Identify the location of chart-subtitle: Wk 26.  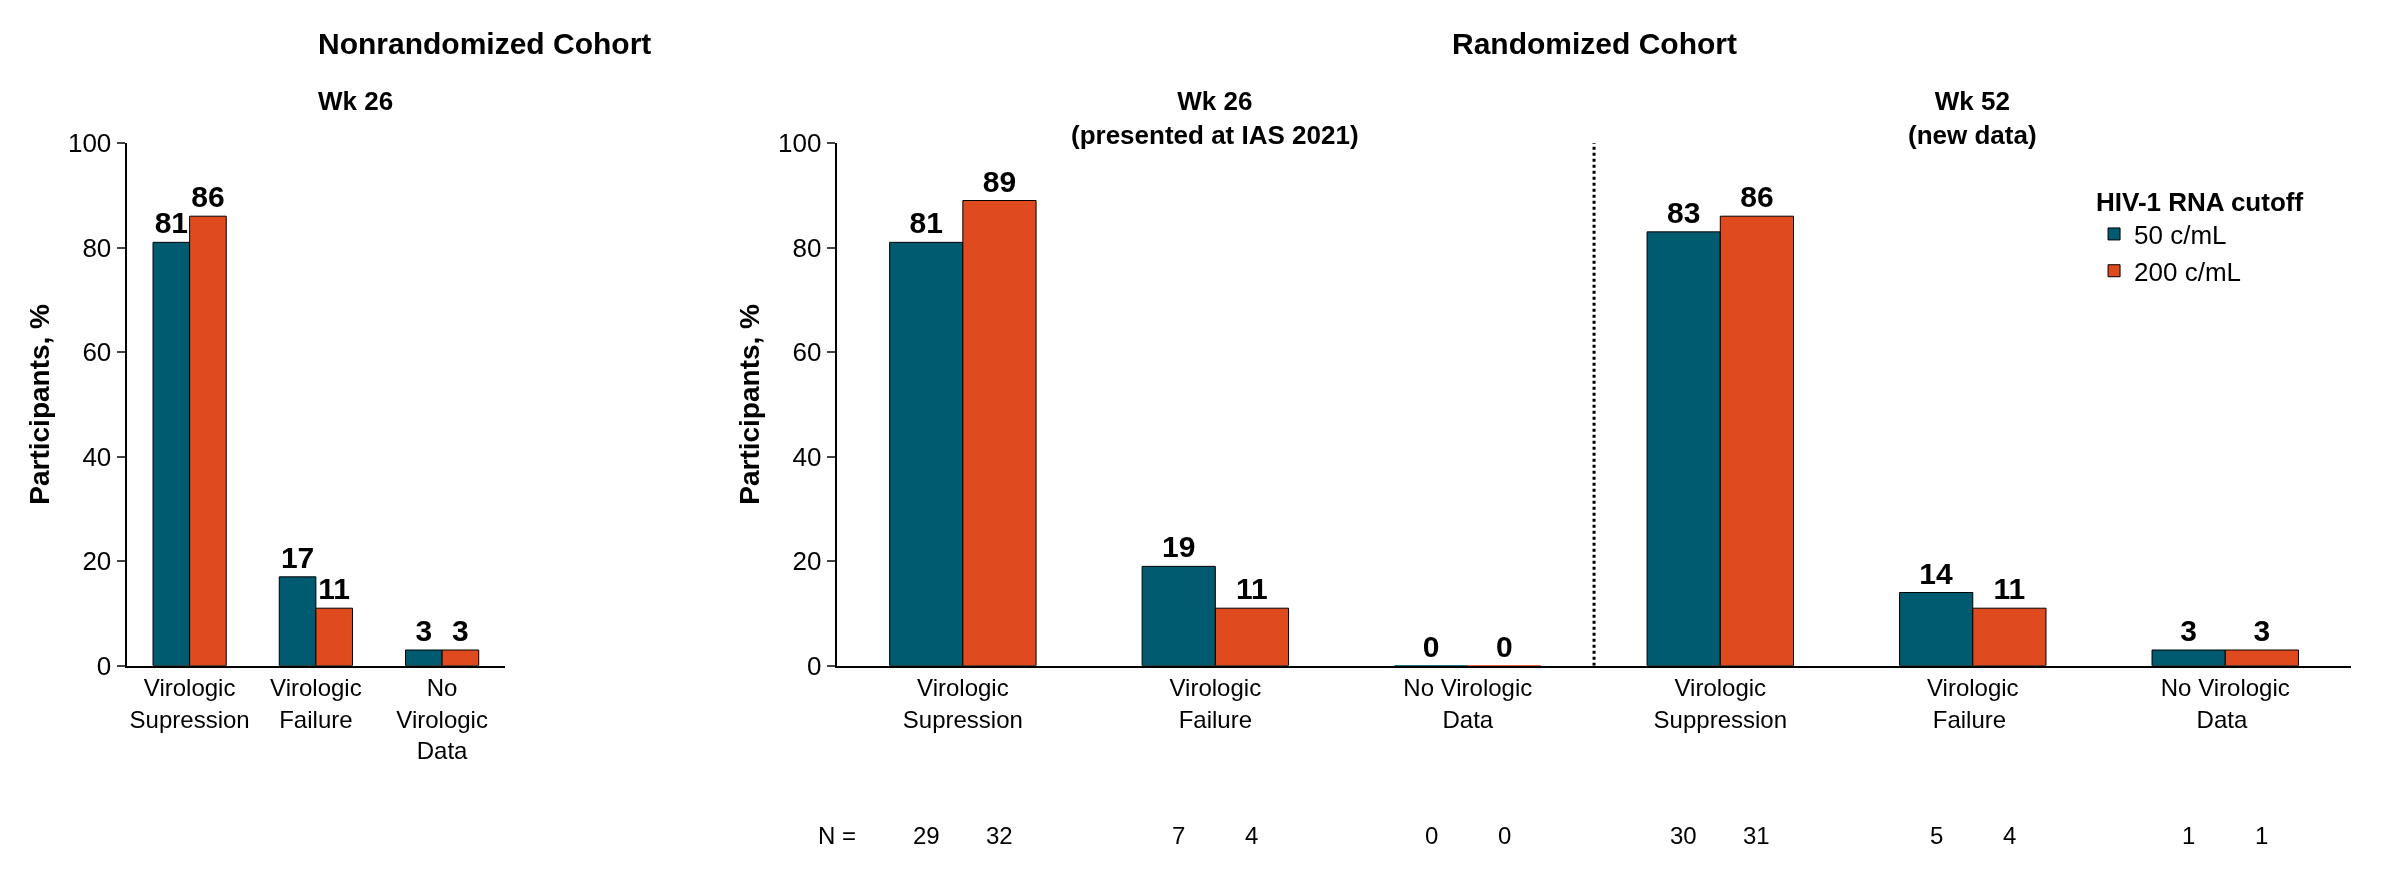
(356, 101).